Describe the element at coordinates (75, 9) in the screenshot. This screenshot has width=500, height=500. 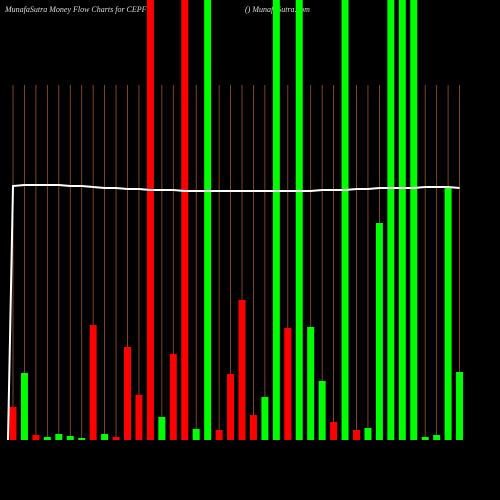
I see `chart-title: MunafaSutra Money Flow Charts for CEPF` at that location.